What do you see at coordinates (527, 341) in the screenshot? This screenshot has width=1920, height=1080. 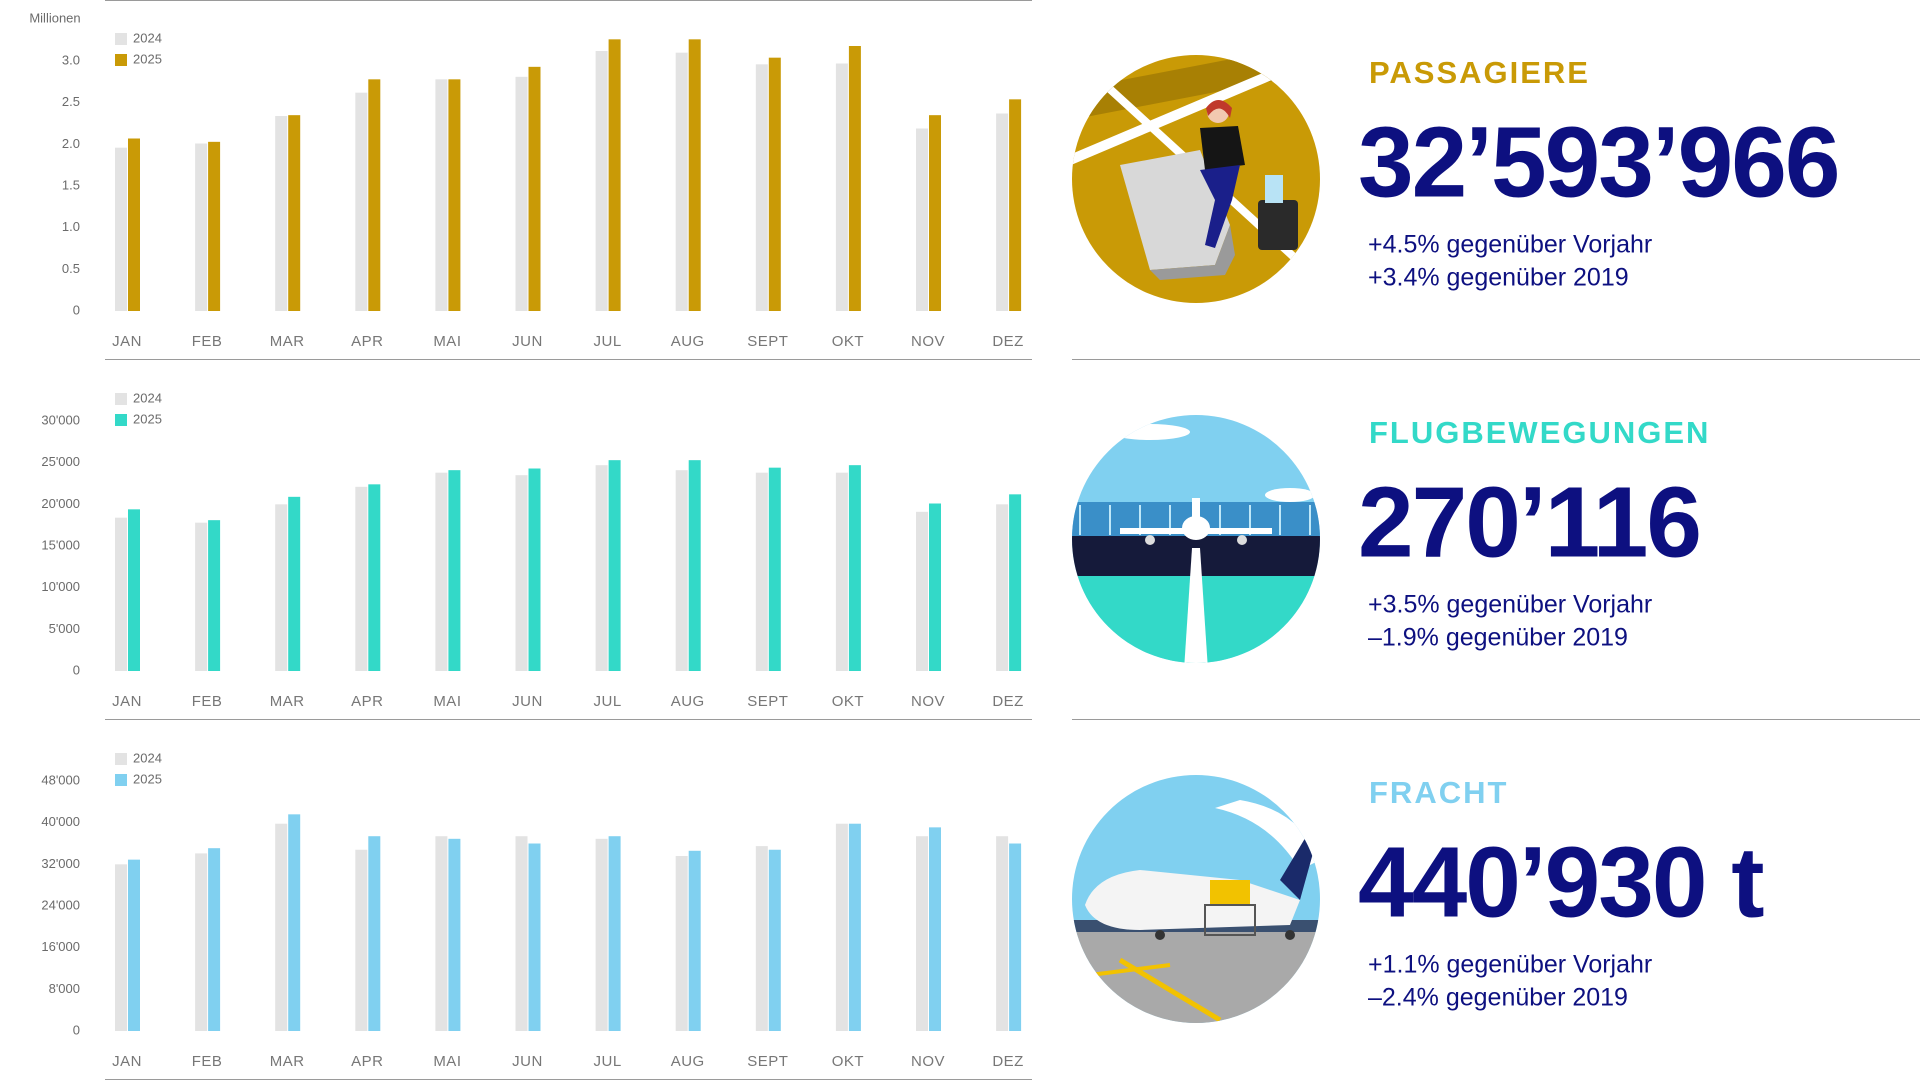 I see `x-tick-label: JUN` at bounding box center [527, 341].